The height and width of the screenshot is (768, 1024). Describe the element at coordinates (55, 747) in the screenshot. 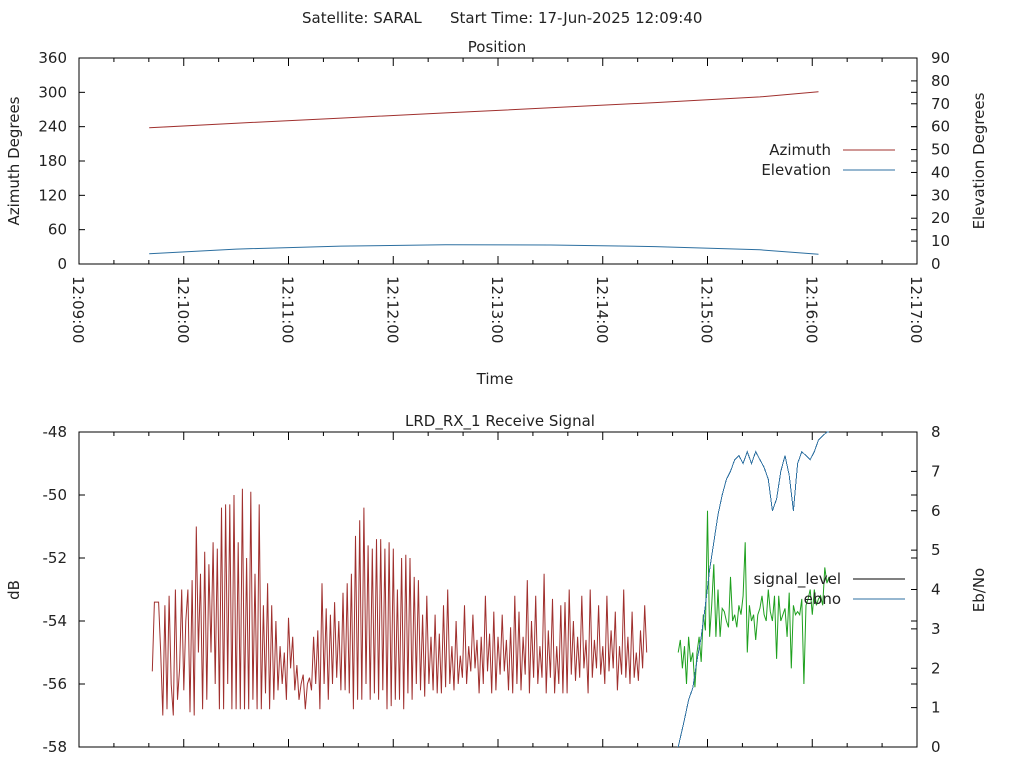

I see `y-tick-label: -58` at that location.